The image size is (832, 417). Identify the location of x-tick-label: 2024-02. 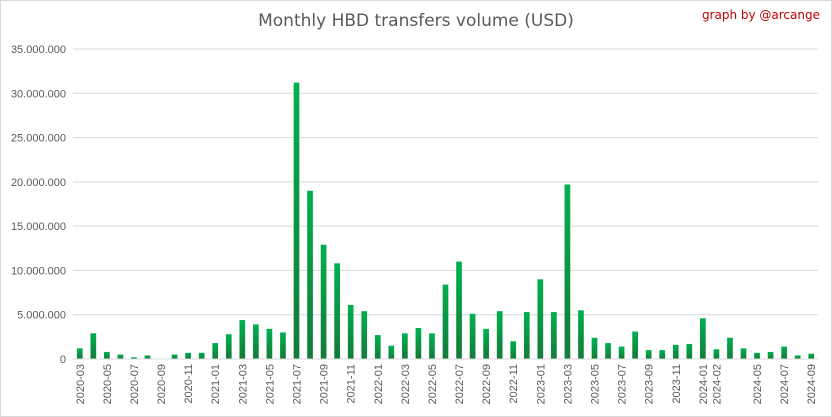
(717, 384).